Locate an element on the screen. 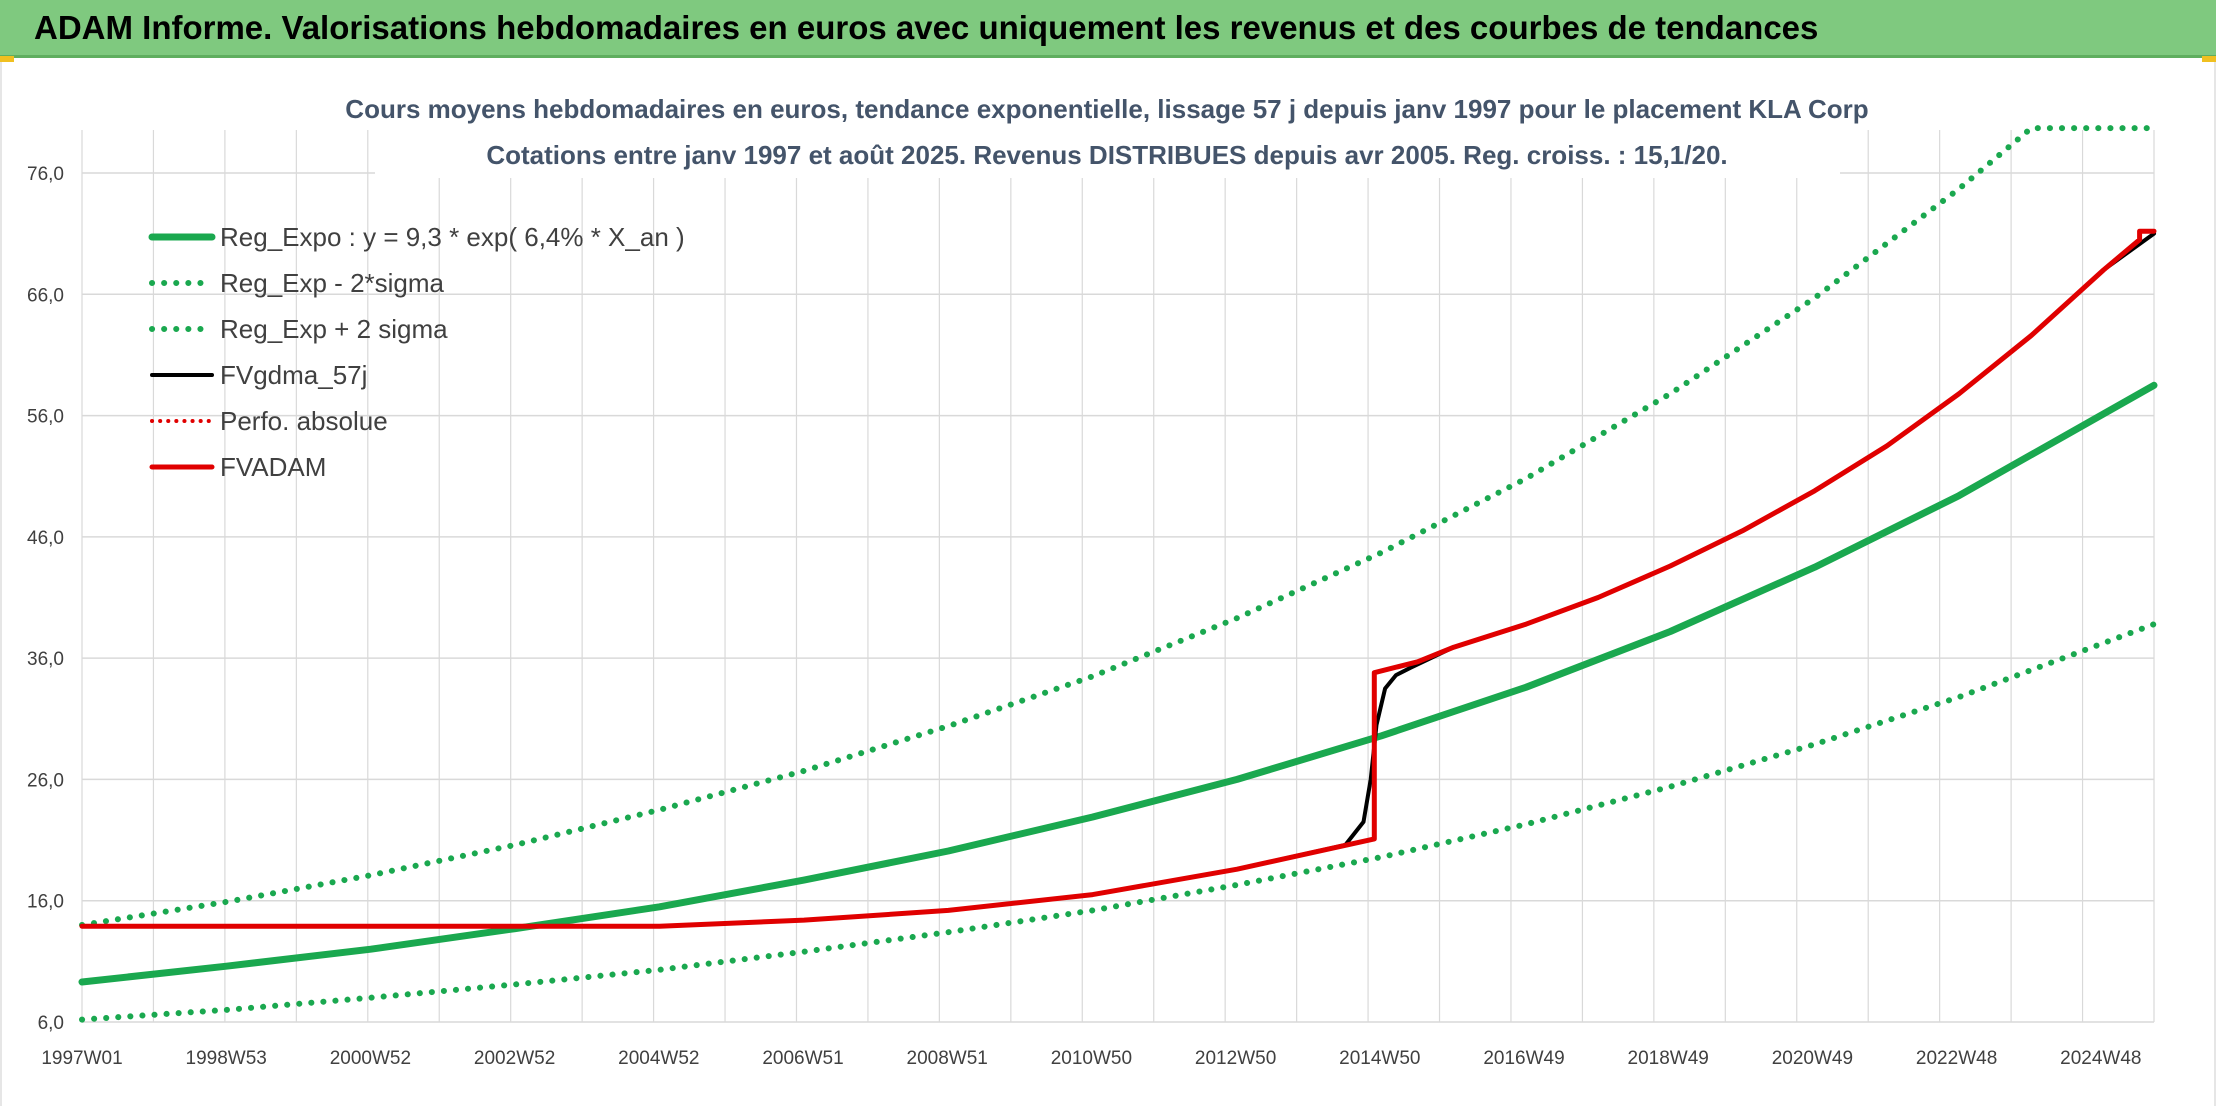 The width and height of the screenshot is (2216, 1106). x-tick-label: 2018W49 is located at coordinates (1668, 1058).